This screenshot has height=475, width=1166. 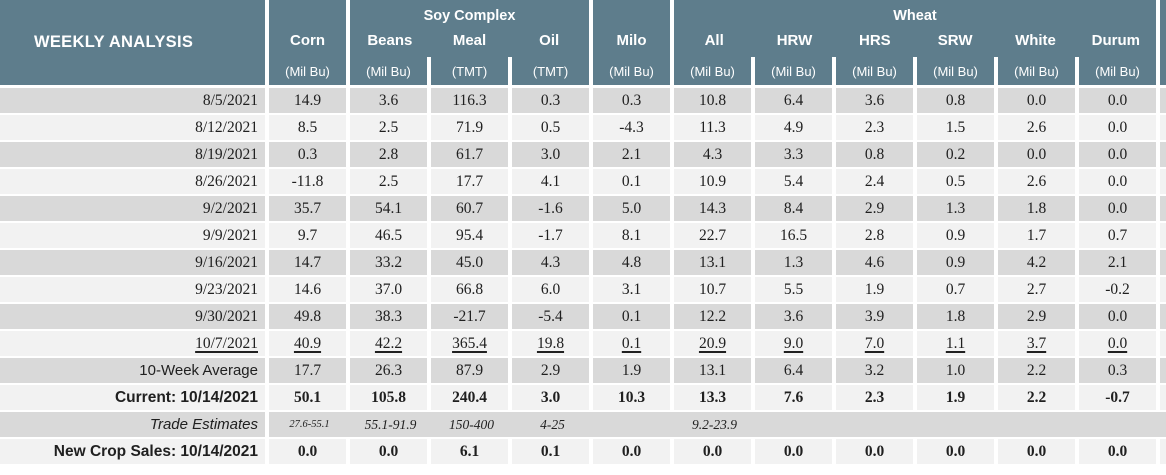 I want to click on value-cell: 22.7, so click(x=712, y=235).